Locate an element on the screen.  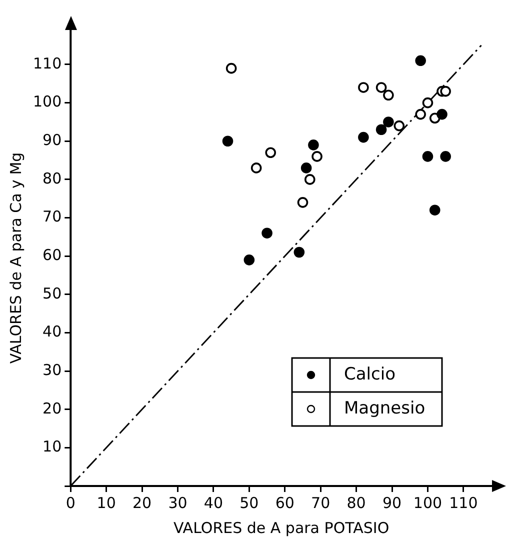
x-tick-label: 80 is located at coordinates (356, 503).